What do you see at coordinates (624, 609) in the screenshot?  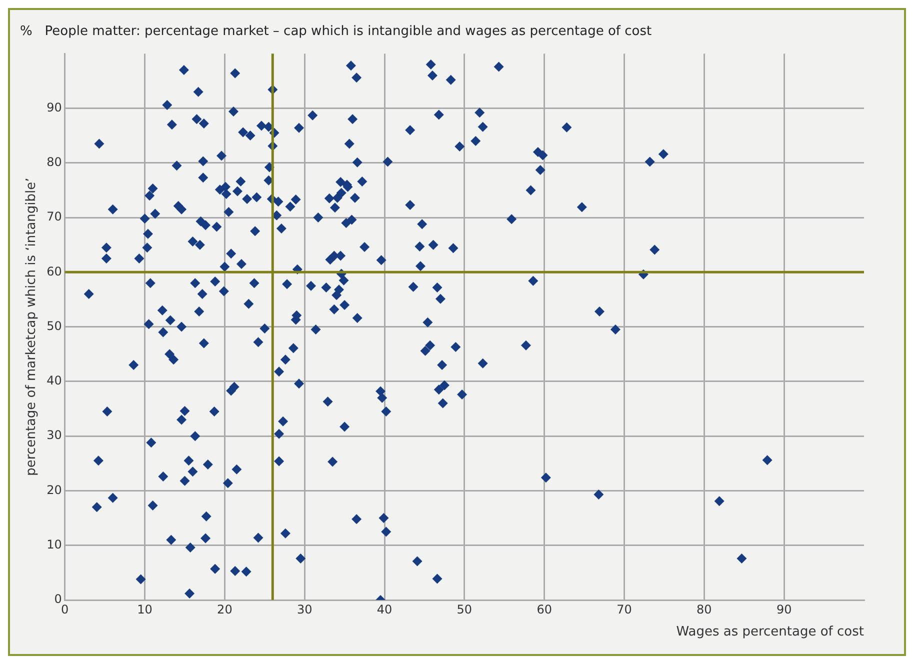 I see `x-tick-label: 70` at bounding box center [624, 609].